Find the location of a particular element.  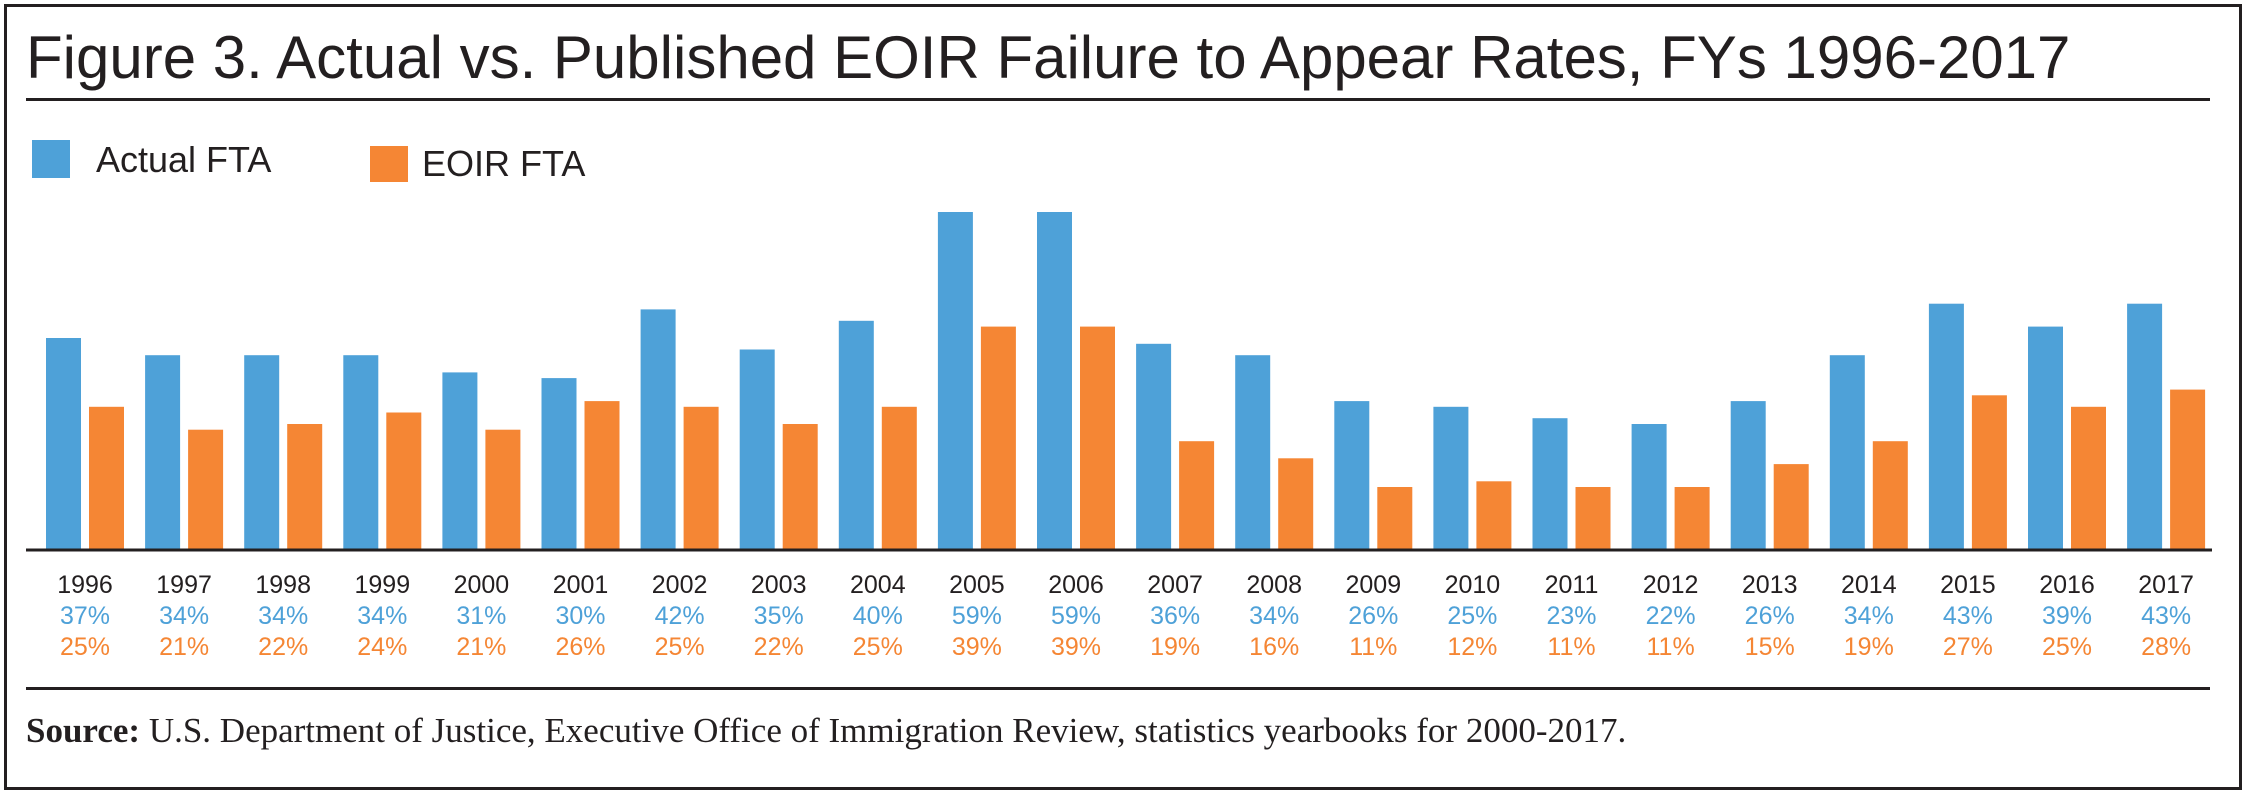

bar-eoir-2016 is located at coordinates (2088, 478).